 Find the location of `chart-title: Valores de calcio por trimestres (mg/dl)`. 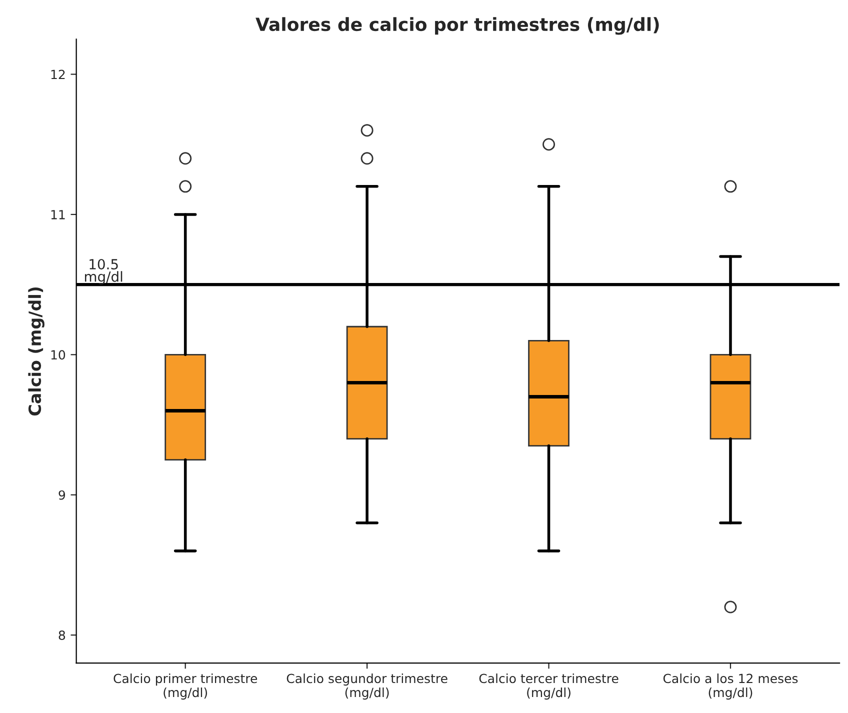

chart-title: Valores de calcio por trimestres (mg/dl) is located at coordinates (457, 26).